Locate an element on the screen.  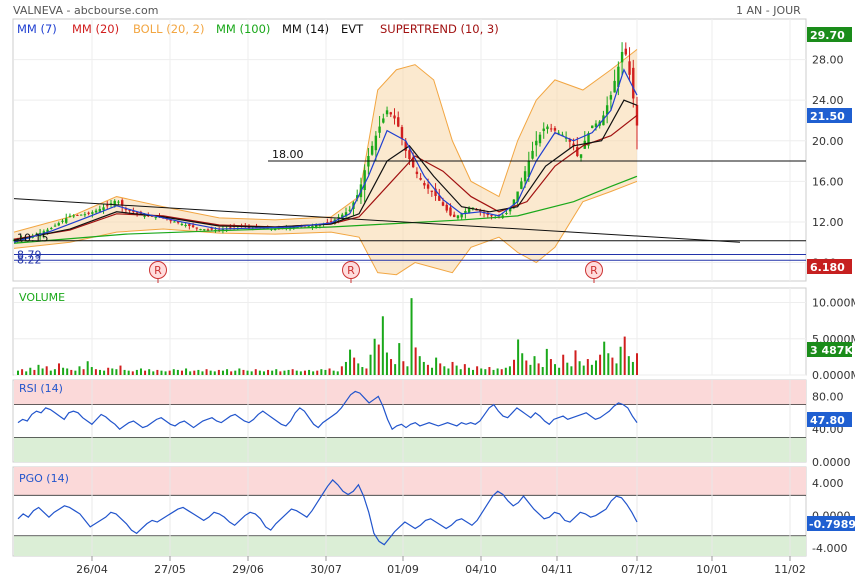
x-tick-label: 10/01 is located at coordinates (712, 569).